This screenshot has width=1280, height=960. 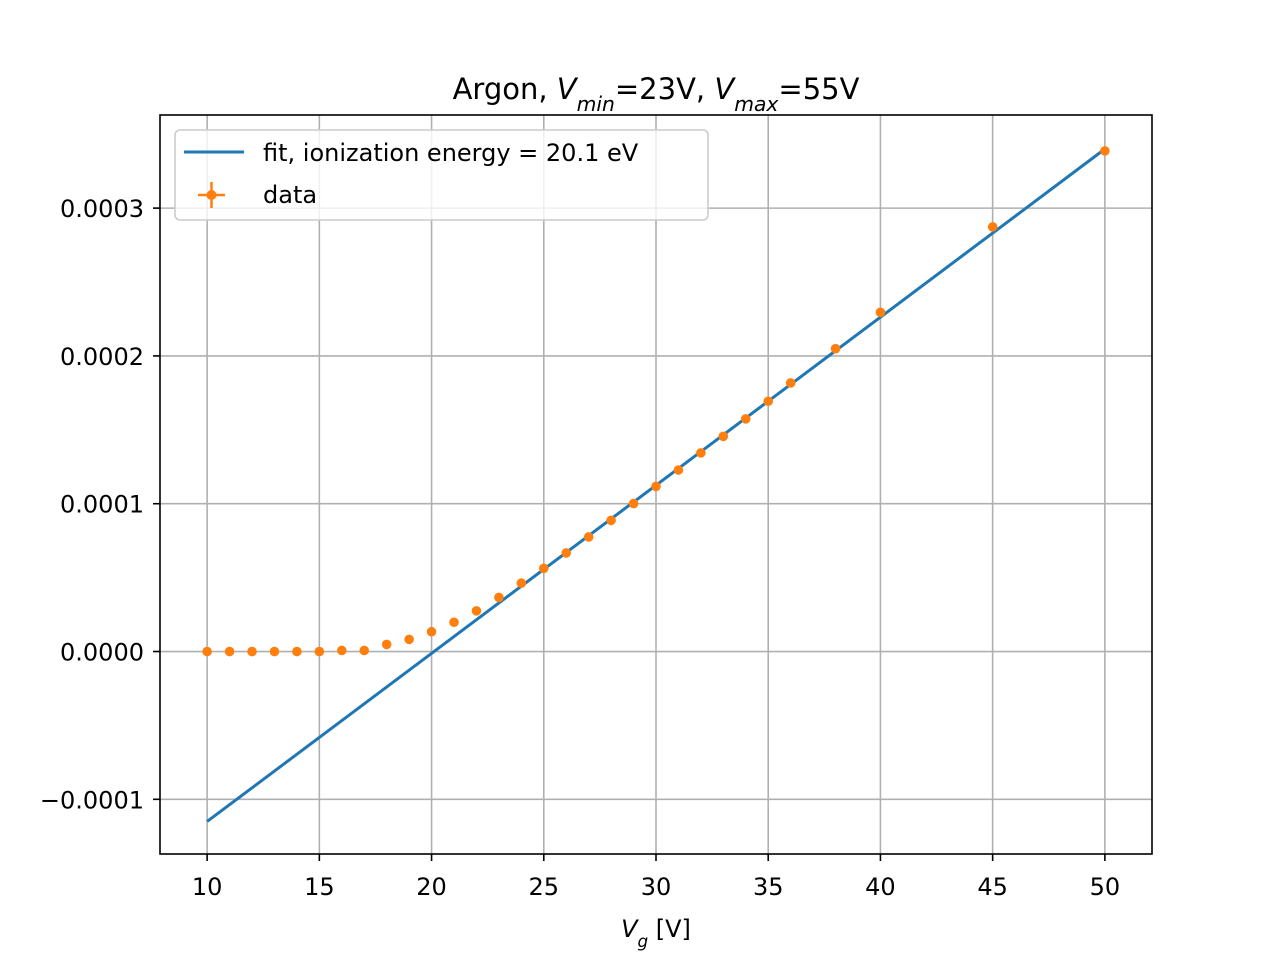 I want to click on x-tick-label: 10, so click(x=207, y=887).